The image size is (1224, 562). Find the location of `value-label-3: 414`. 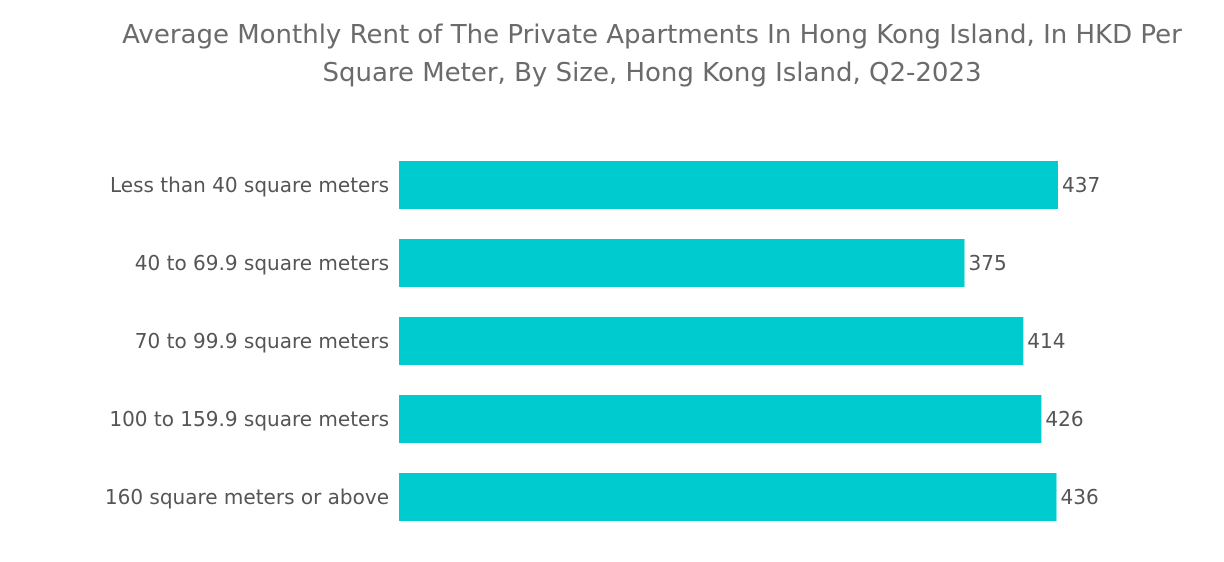

value-label-3: 414 is located at coordinates (1046, 341).